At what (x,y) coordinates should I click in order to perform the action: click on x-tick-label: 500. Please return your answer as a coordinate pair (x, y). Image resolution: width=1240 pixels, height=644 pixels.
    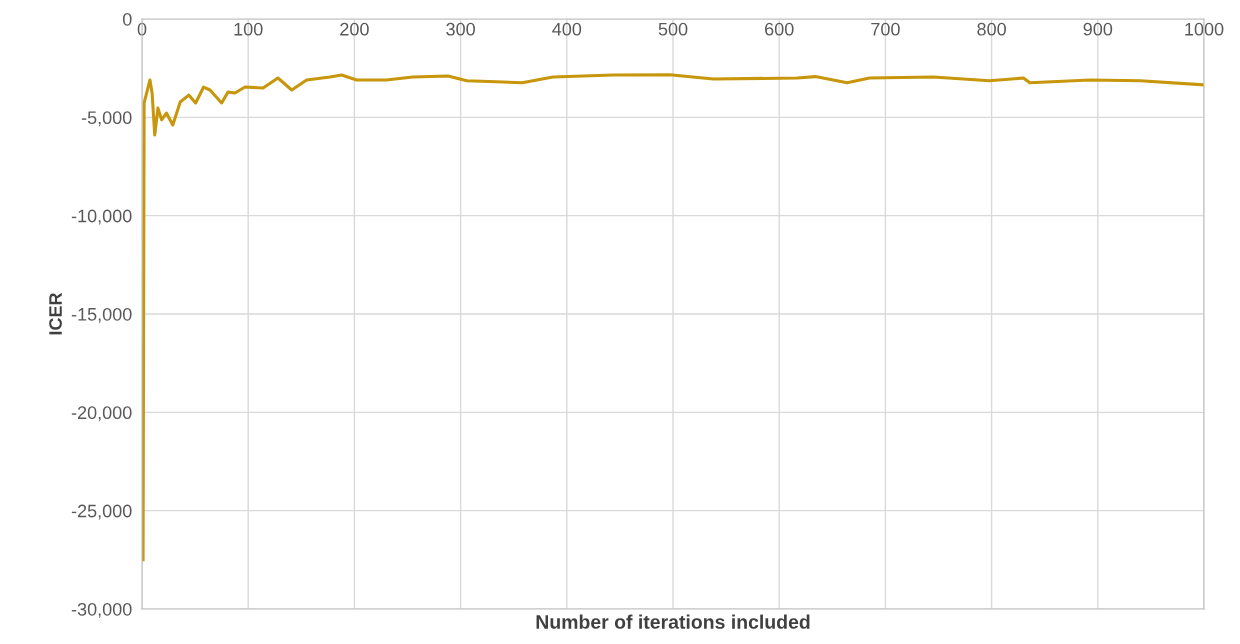
    Looking at the image, I should click on (673, 29).